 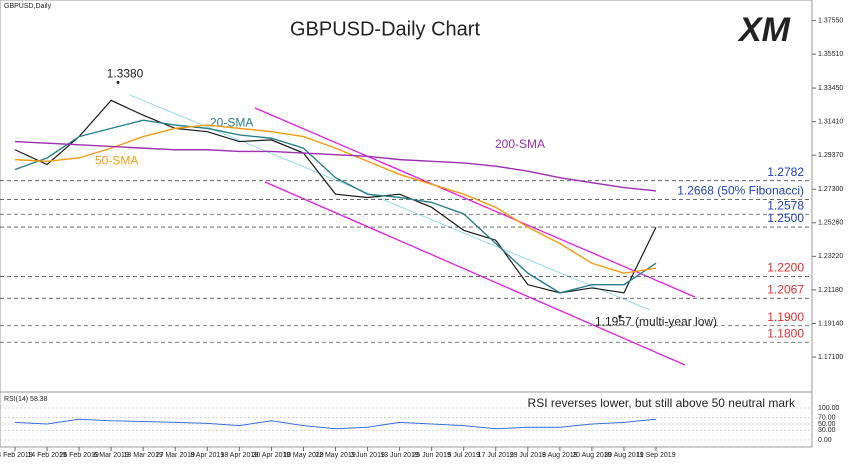 What do you see at coordinates (785, 218) in the screenshot?
I see `level-label: 1.2500` at bounding box center [785, 218].